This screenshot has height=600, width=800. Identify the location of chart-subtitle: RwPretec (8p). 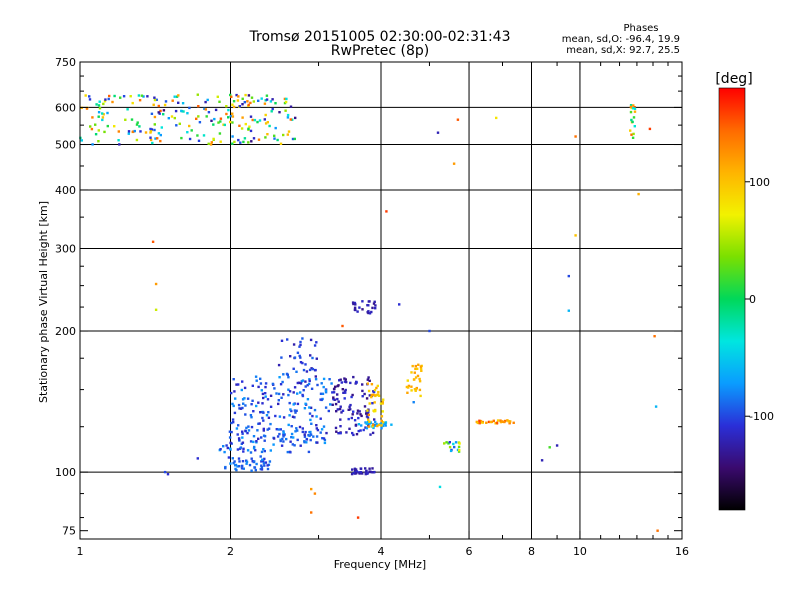
(380, 51).